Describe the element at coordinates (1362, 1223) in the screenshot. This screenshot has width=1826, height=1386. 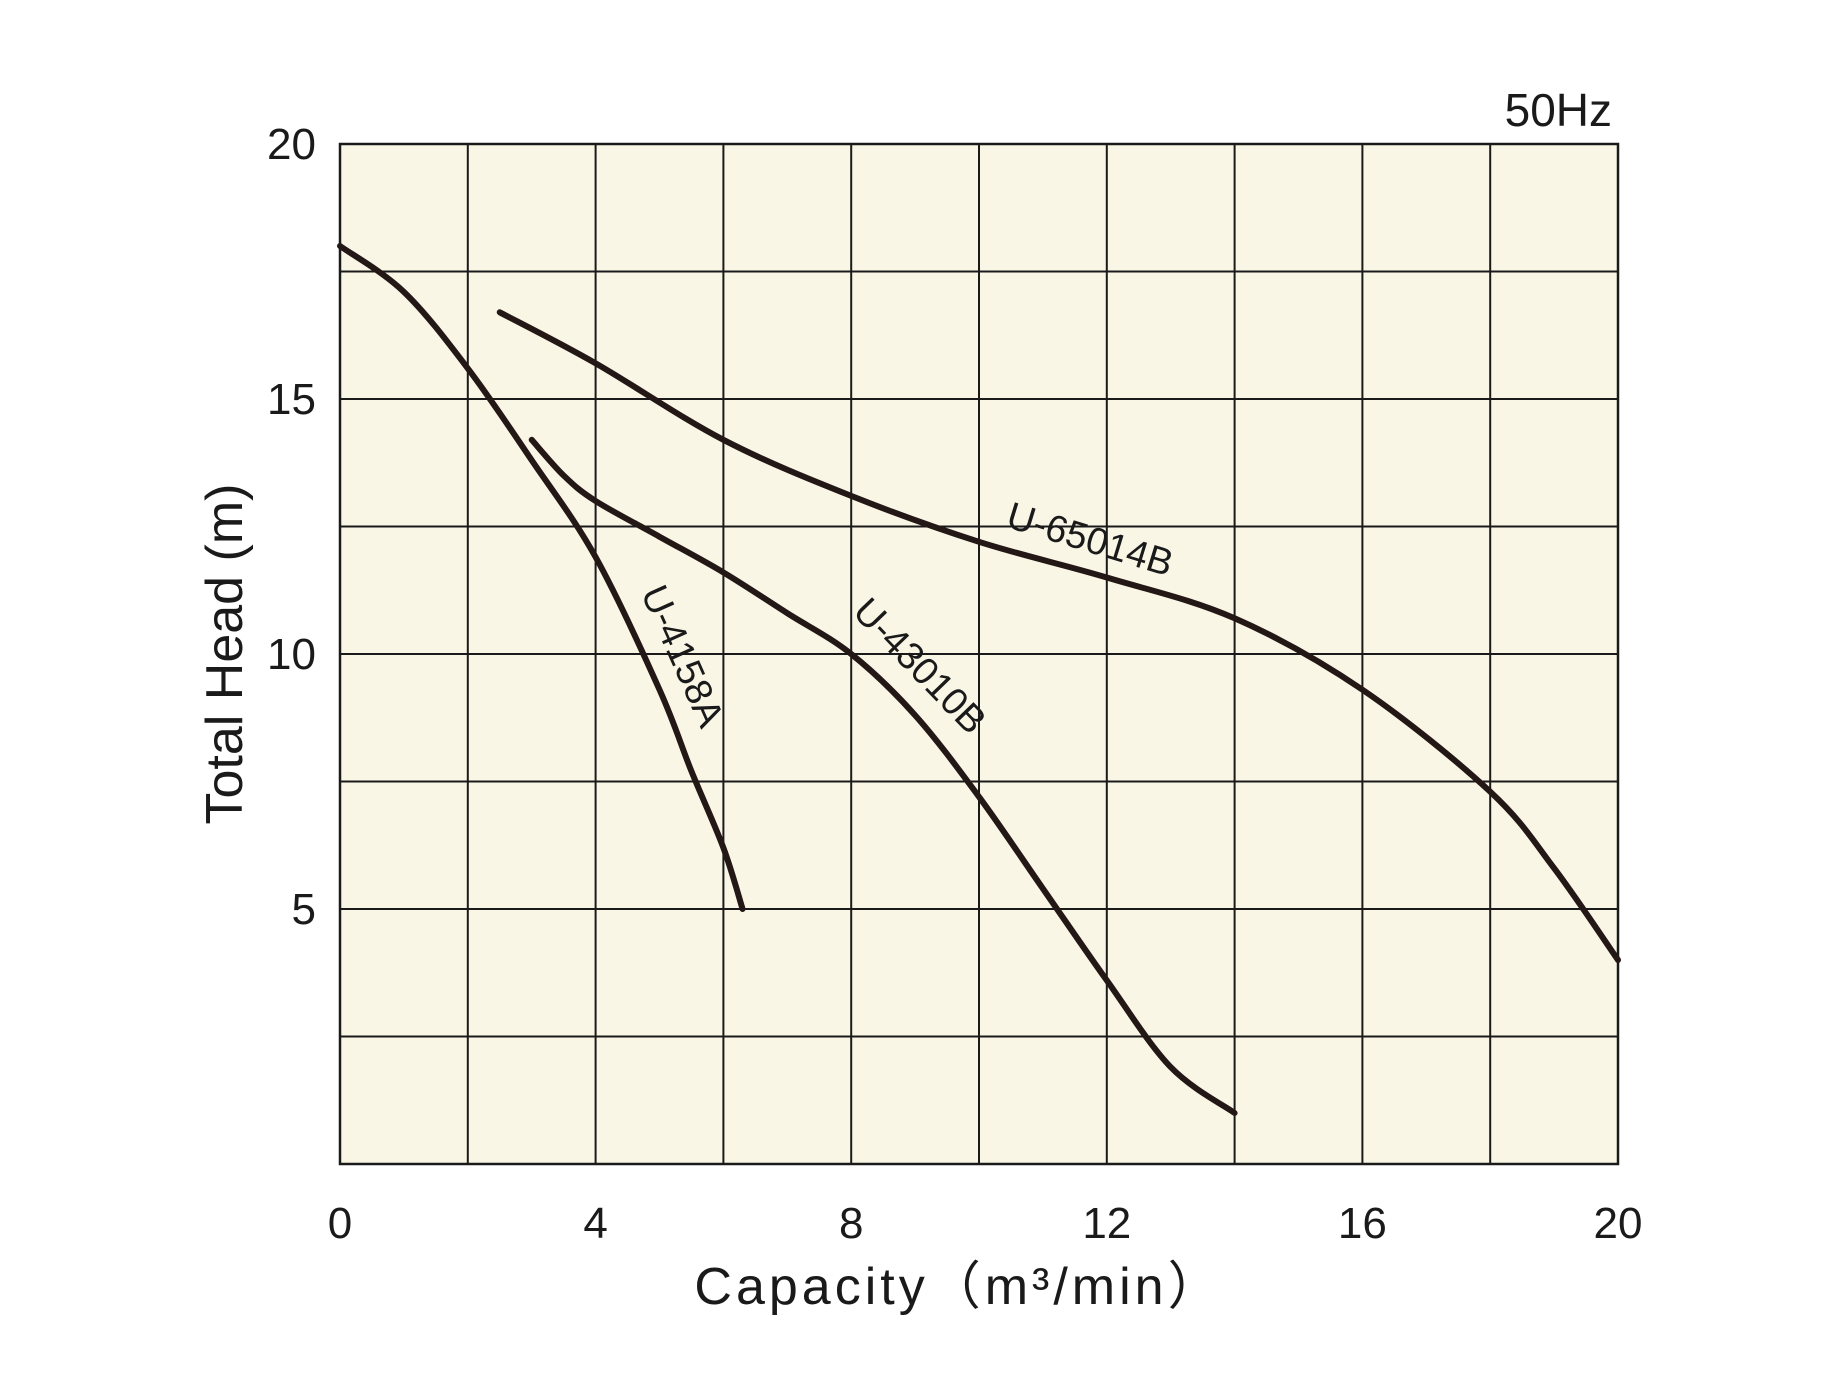
I see `x-tick-label: 16` at that location.